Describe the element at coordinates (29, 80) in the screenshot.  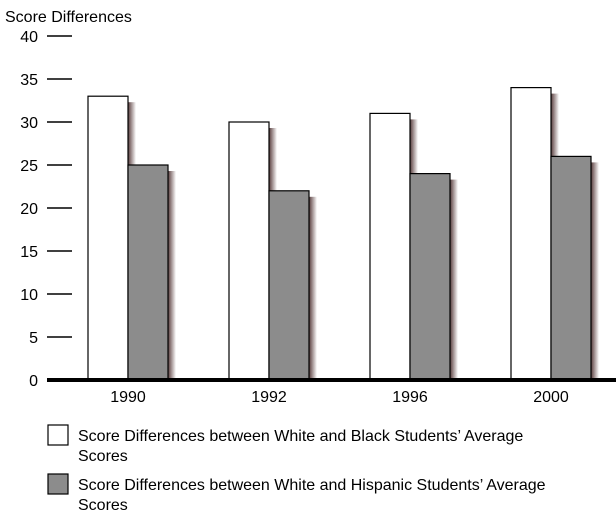
I see `y-tick-label: 35` at that location.